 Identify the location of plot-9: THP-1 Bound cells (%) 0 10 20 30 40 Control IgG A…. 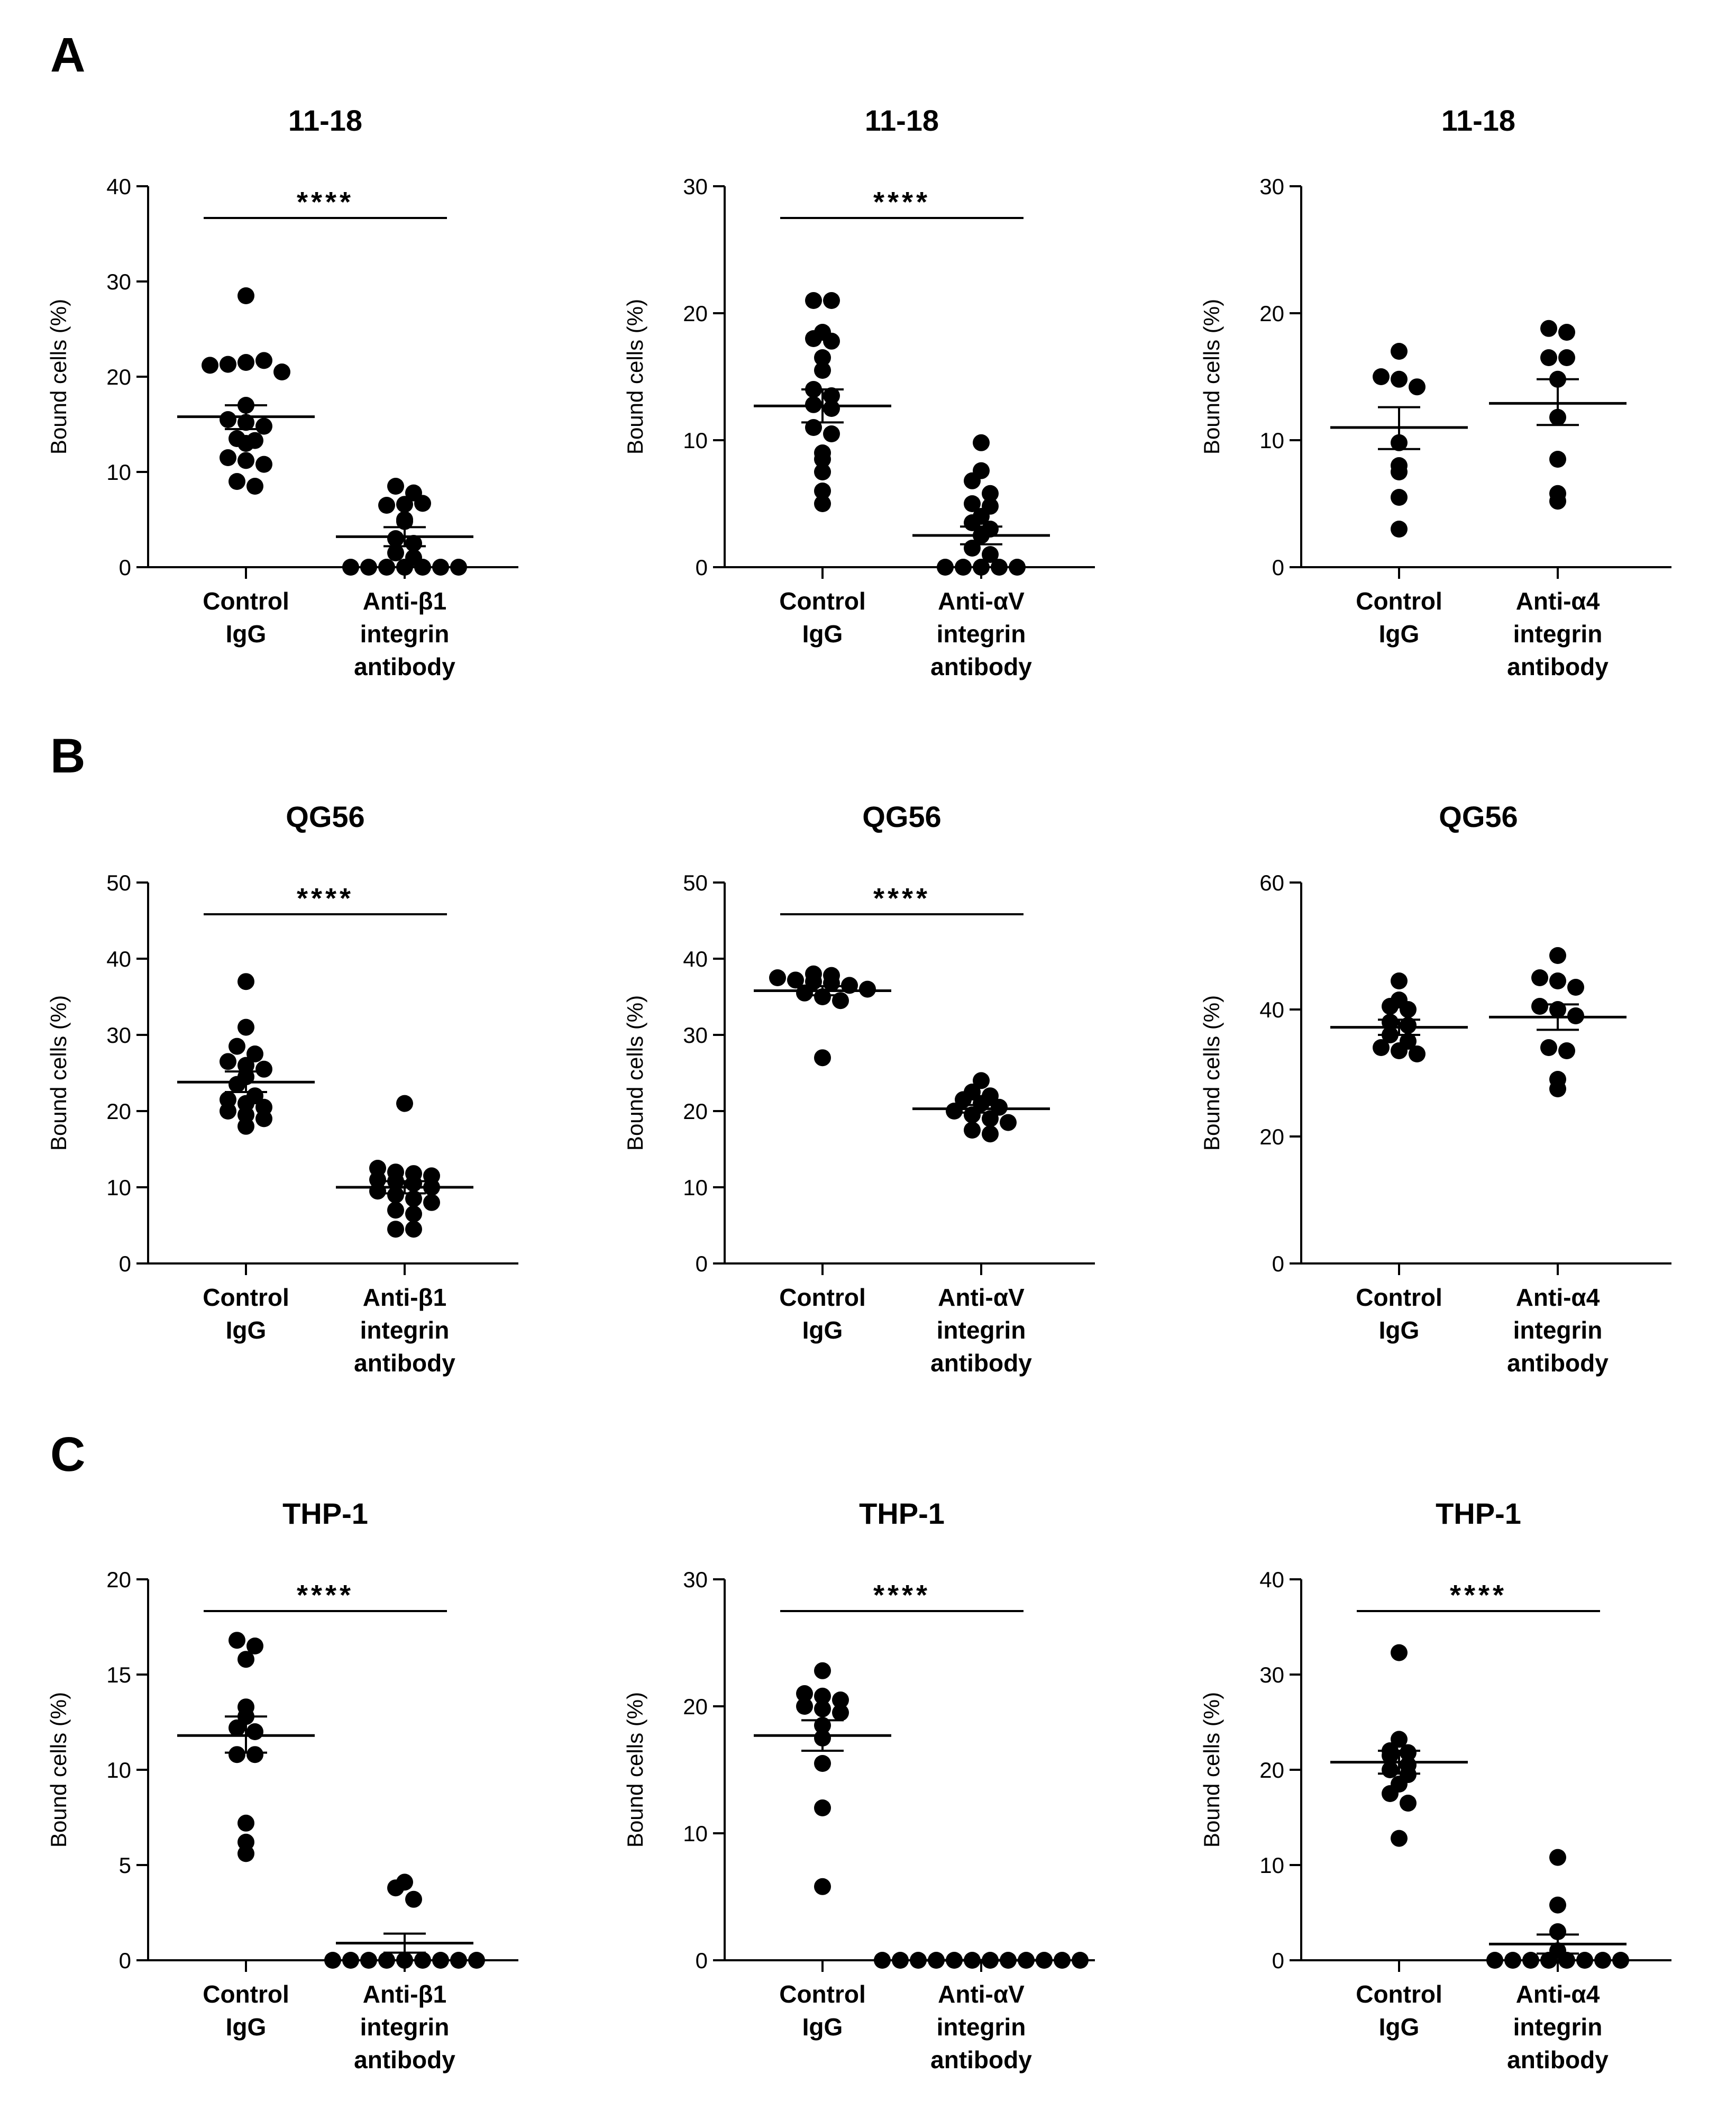
(1435, 1785).